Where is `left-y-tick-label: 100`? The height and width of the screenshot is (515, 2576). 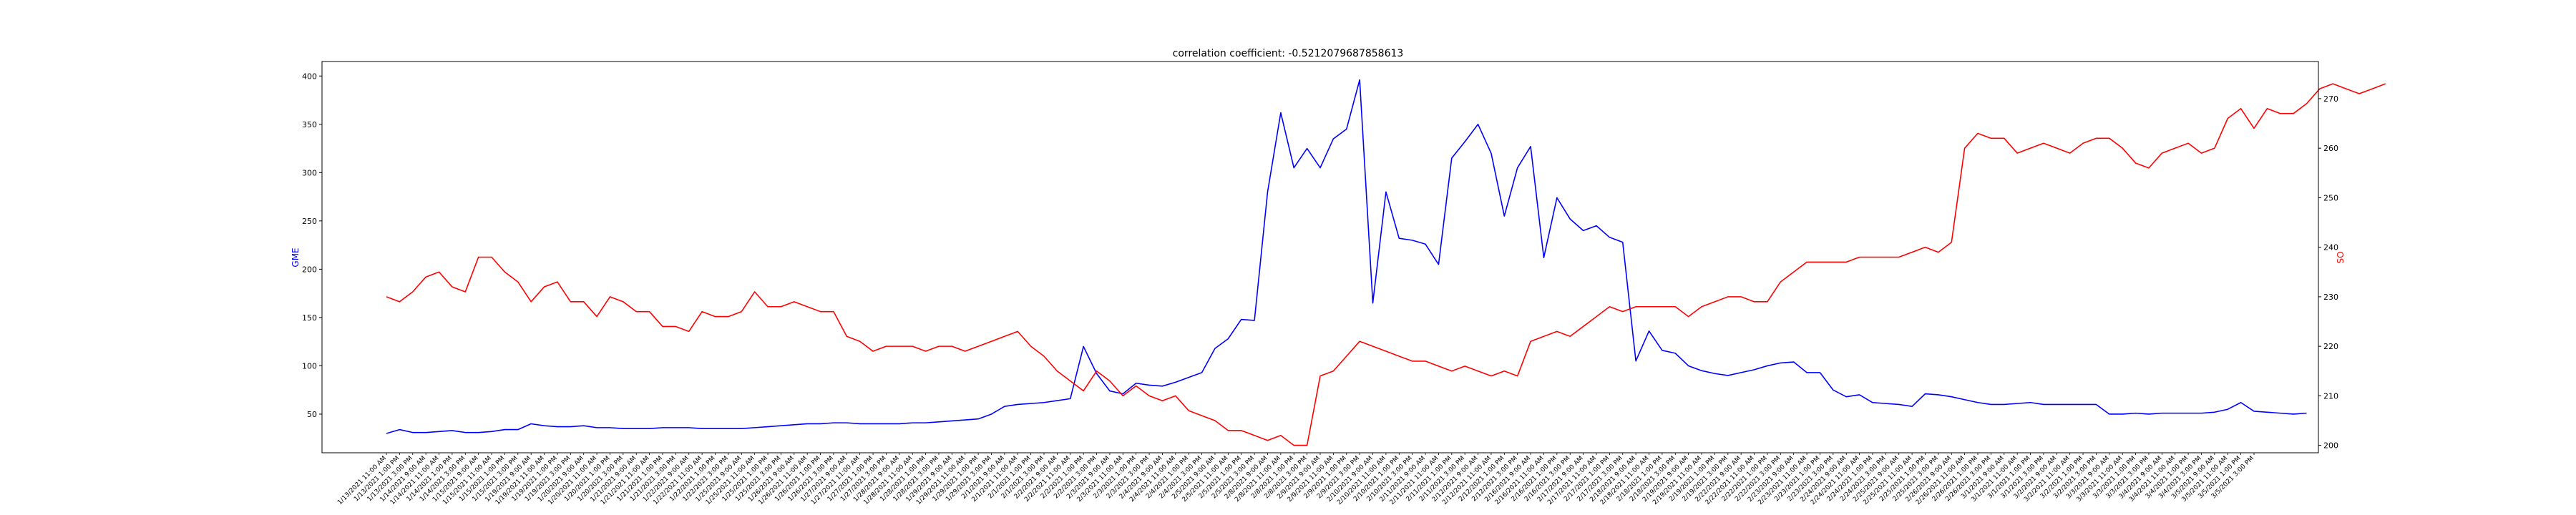
left-y-tick-label: 100 is located at coordinates (309, 366).